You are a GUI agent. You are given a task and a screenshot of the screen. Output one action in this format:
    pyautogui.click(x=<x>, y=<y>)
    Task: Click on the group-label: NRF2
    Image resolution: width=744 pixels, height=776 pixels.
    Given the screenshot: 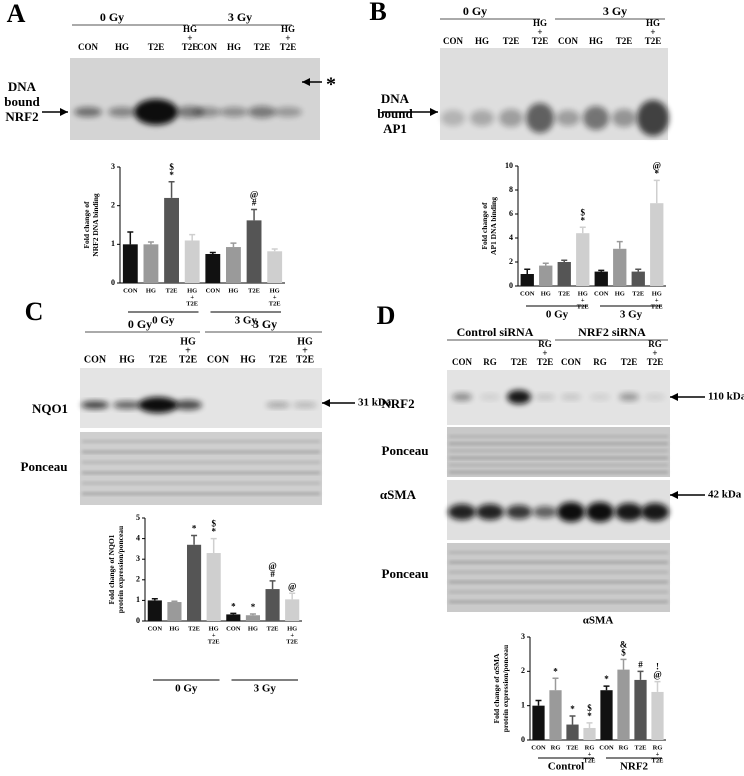 What is the action you would take?
    pyautogui.click(x=634, y=767)
    